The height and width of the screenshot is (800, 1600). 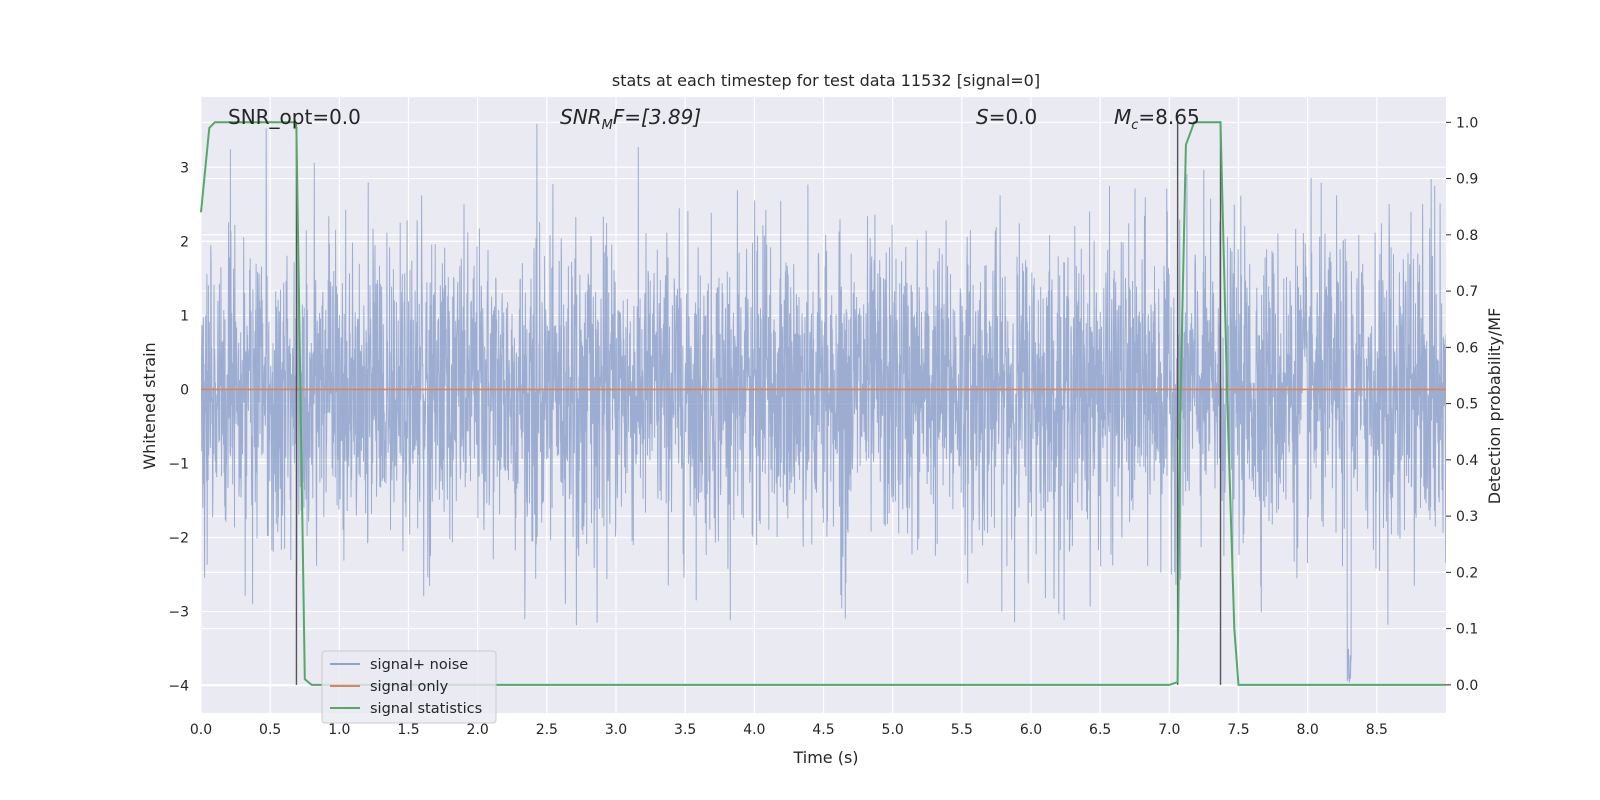 I want to click on s-annotation: S=0.0, so click(x=1006, y=117).